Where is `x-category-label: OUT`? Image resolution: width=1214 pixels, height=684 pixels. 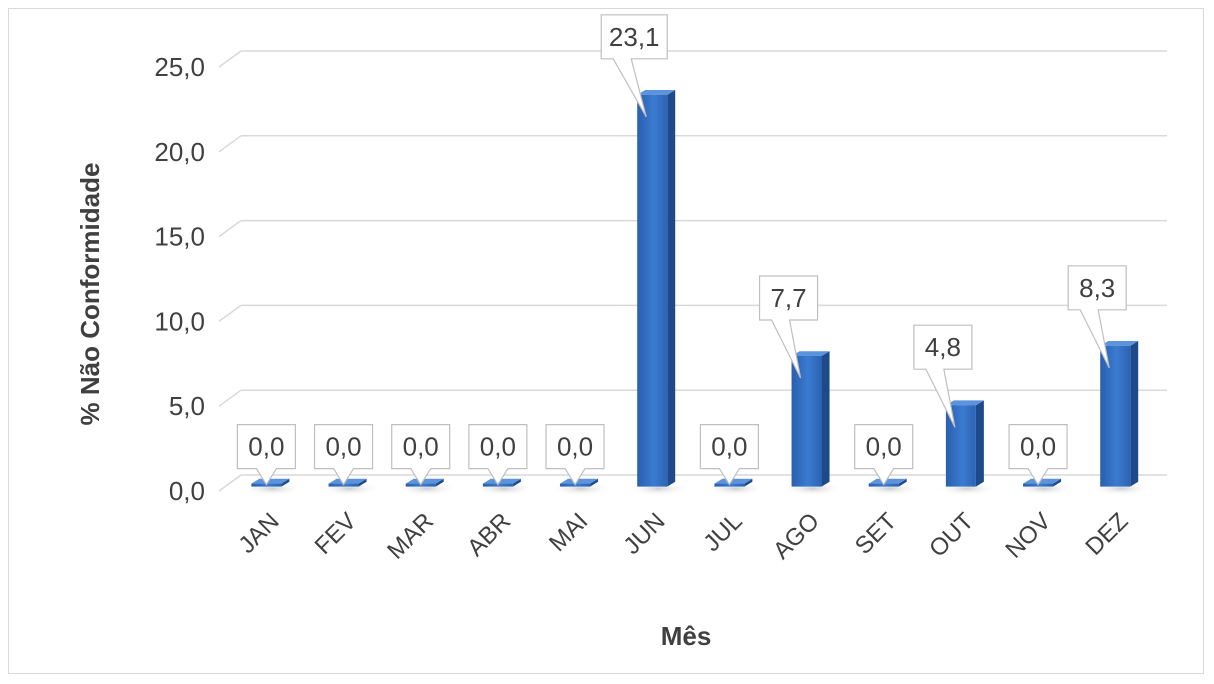 x-category-label: OUT is located at coordinates (951, 535).